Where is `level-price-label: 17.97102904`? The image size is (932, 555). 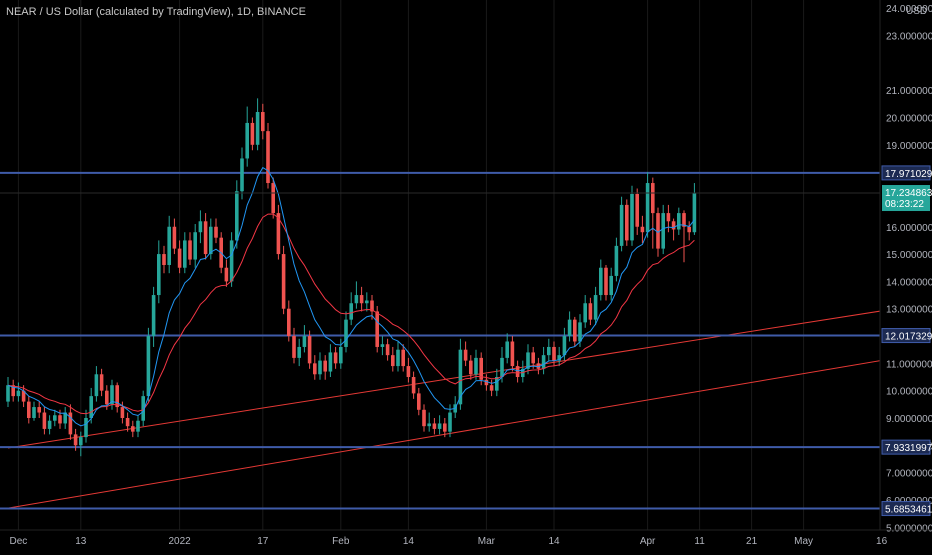
level-price-label: 17.97102904 is located at coordinates (908, 174).